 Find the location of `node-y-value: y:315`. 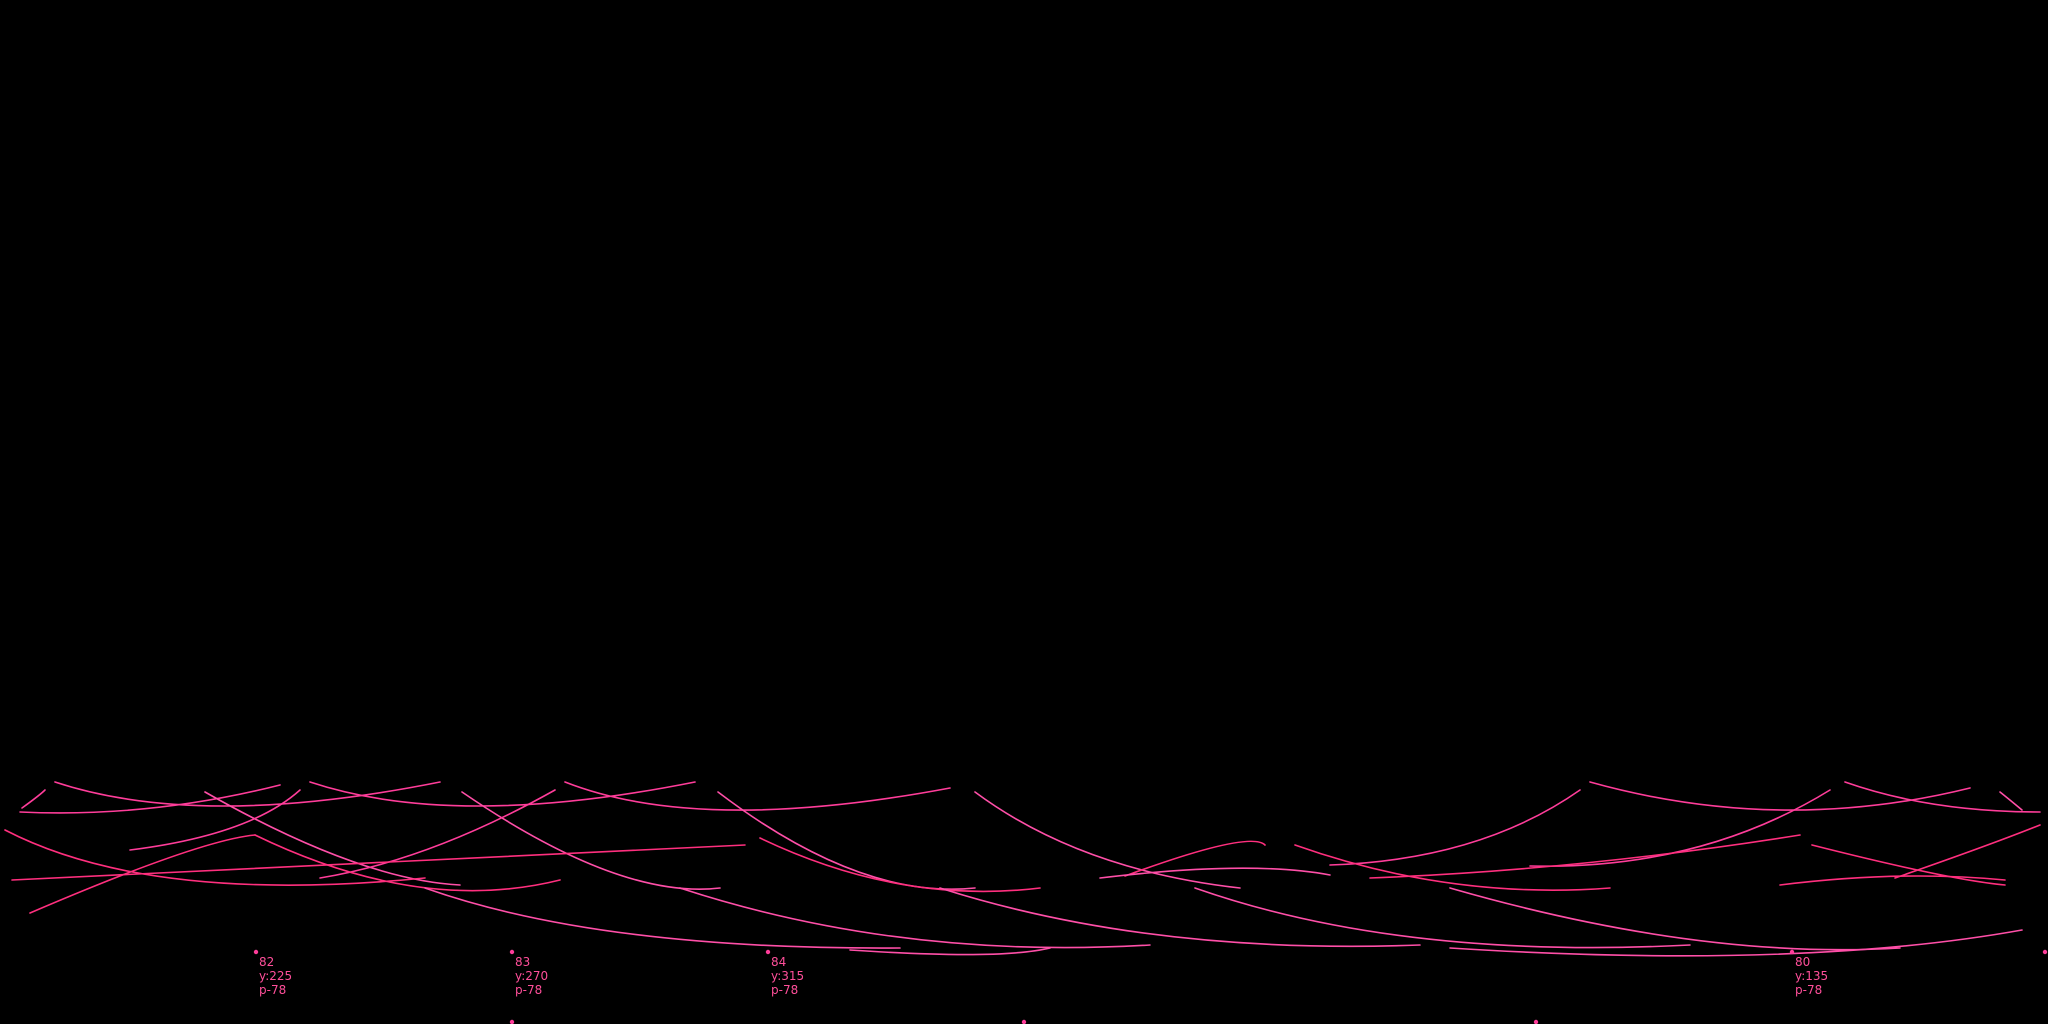

node-y-value: y:315 is located at coordinates (788, 976).